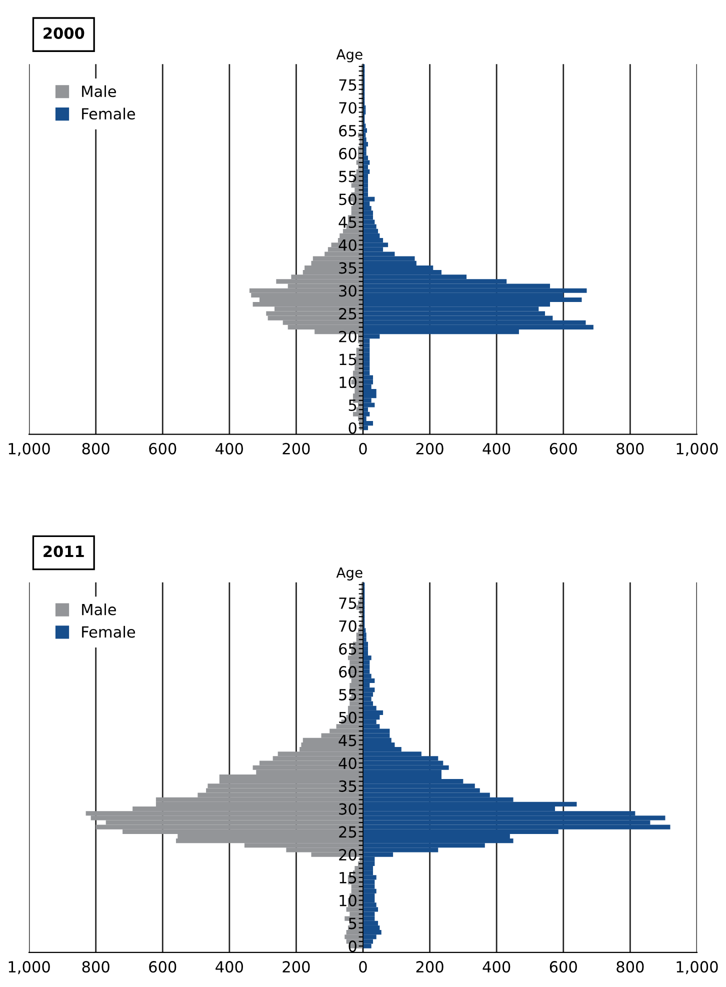 This screenshot has height=987, width=726. Describe the element at coordinates (352, 428) in the screenshot. I see `y-tick-label: 0` at that location.